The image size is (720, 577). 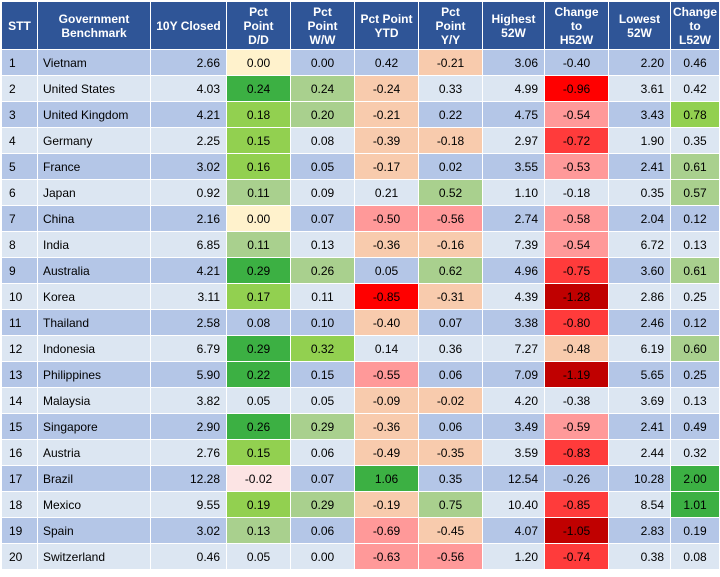 What do you see at coordinates (258, 296) in the screenshot?
I see `cell-pct-dd: 0.17` at bounding box center [258, 296].